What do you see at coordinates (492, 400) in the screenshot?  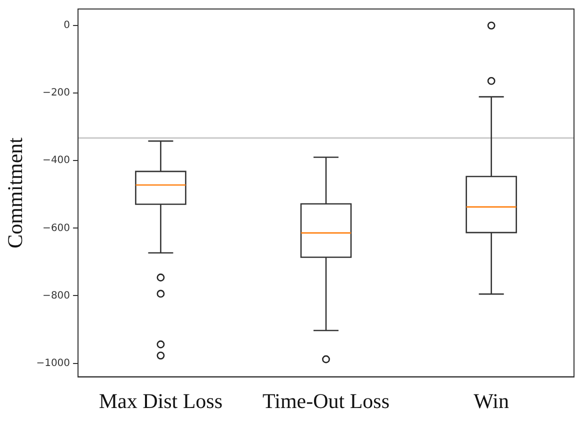 I see `x-tick-label: Win` at bounding box center [492, 400].